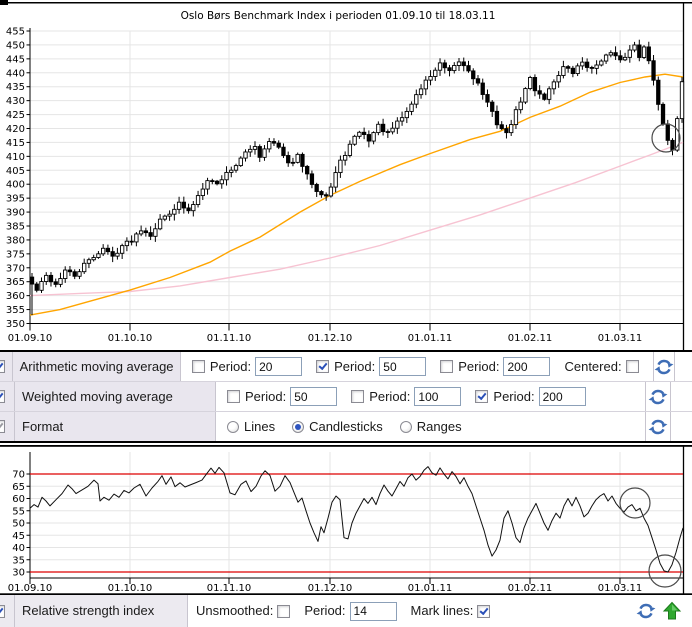 This screenshot has height=627, width=692. I want to click on arithmetic-ma-enabled-checkbox, so click(2, 366).